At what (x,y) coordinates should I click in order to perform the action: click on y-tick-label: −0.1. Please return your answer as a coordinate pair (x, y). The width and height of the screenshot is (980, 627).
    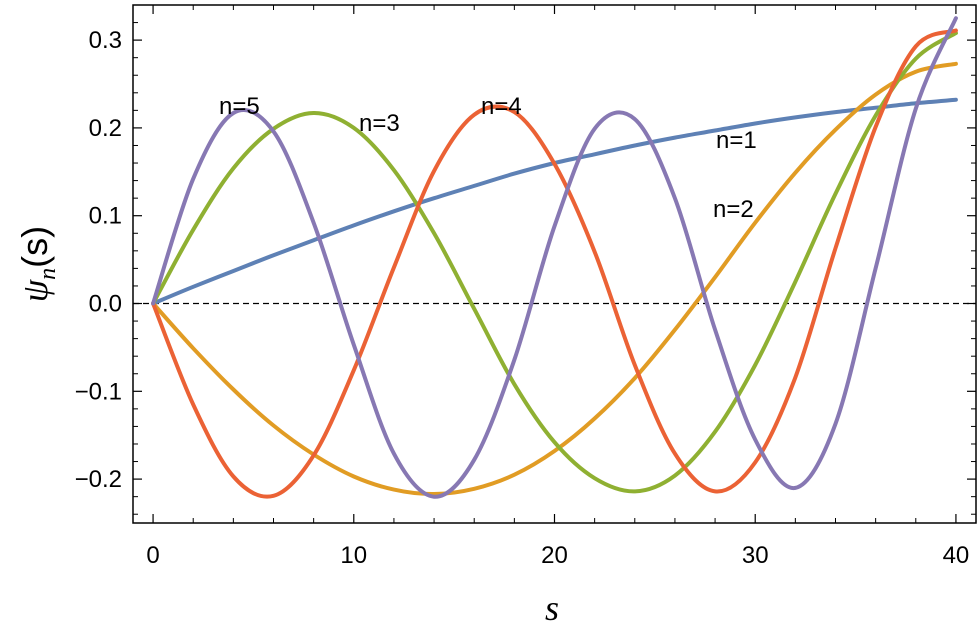
    Looking at the image, I should click on (98, 391).